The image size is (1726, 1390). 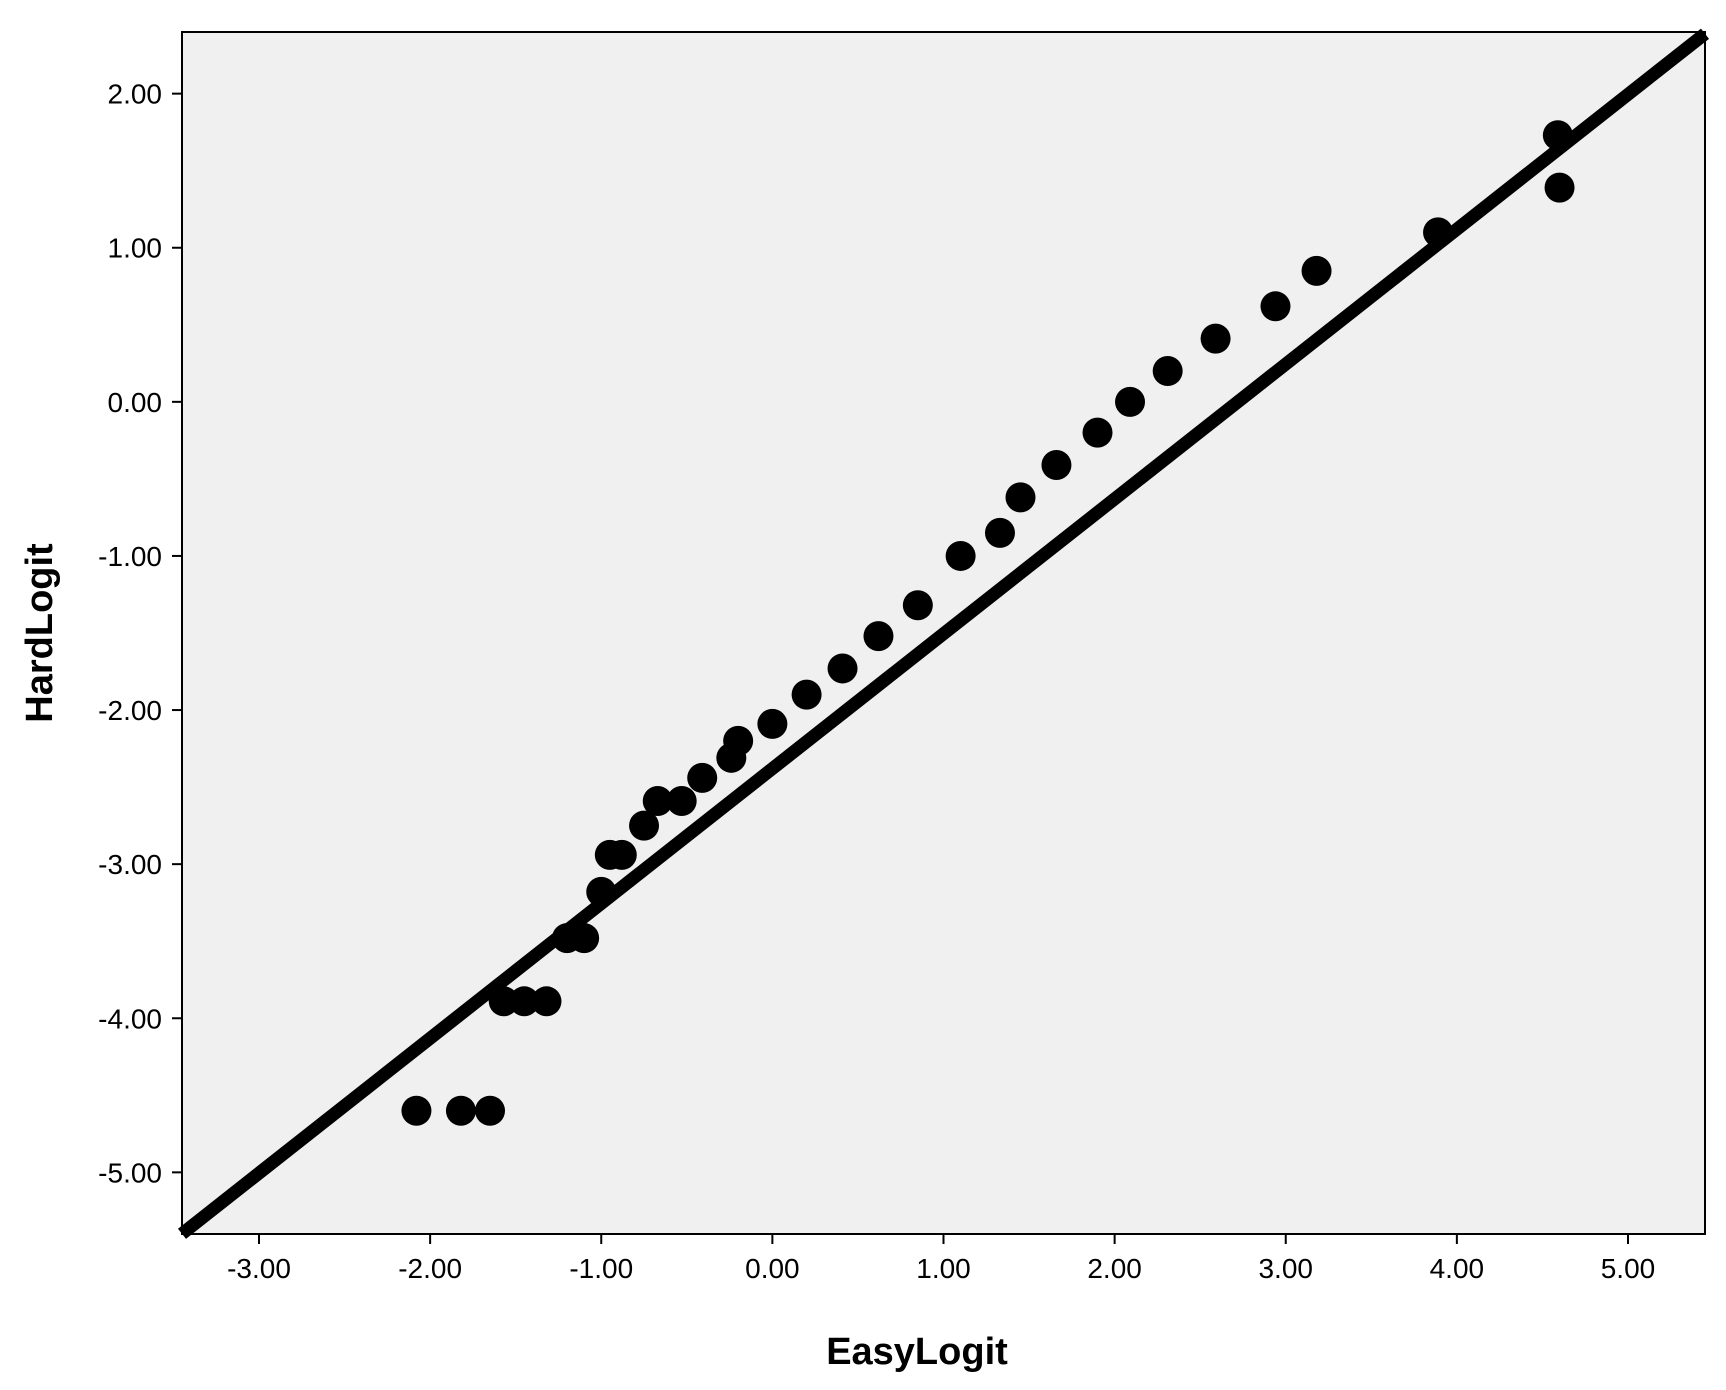 I want to click on x-axis-title: EasyLogit, so click(x=917, y=1352).